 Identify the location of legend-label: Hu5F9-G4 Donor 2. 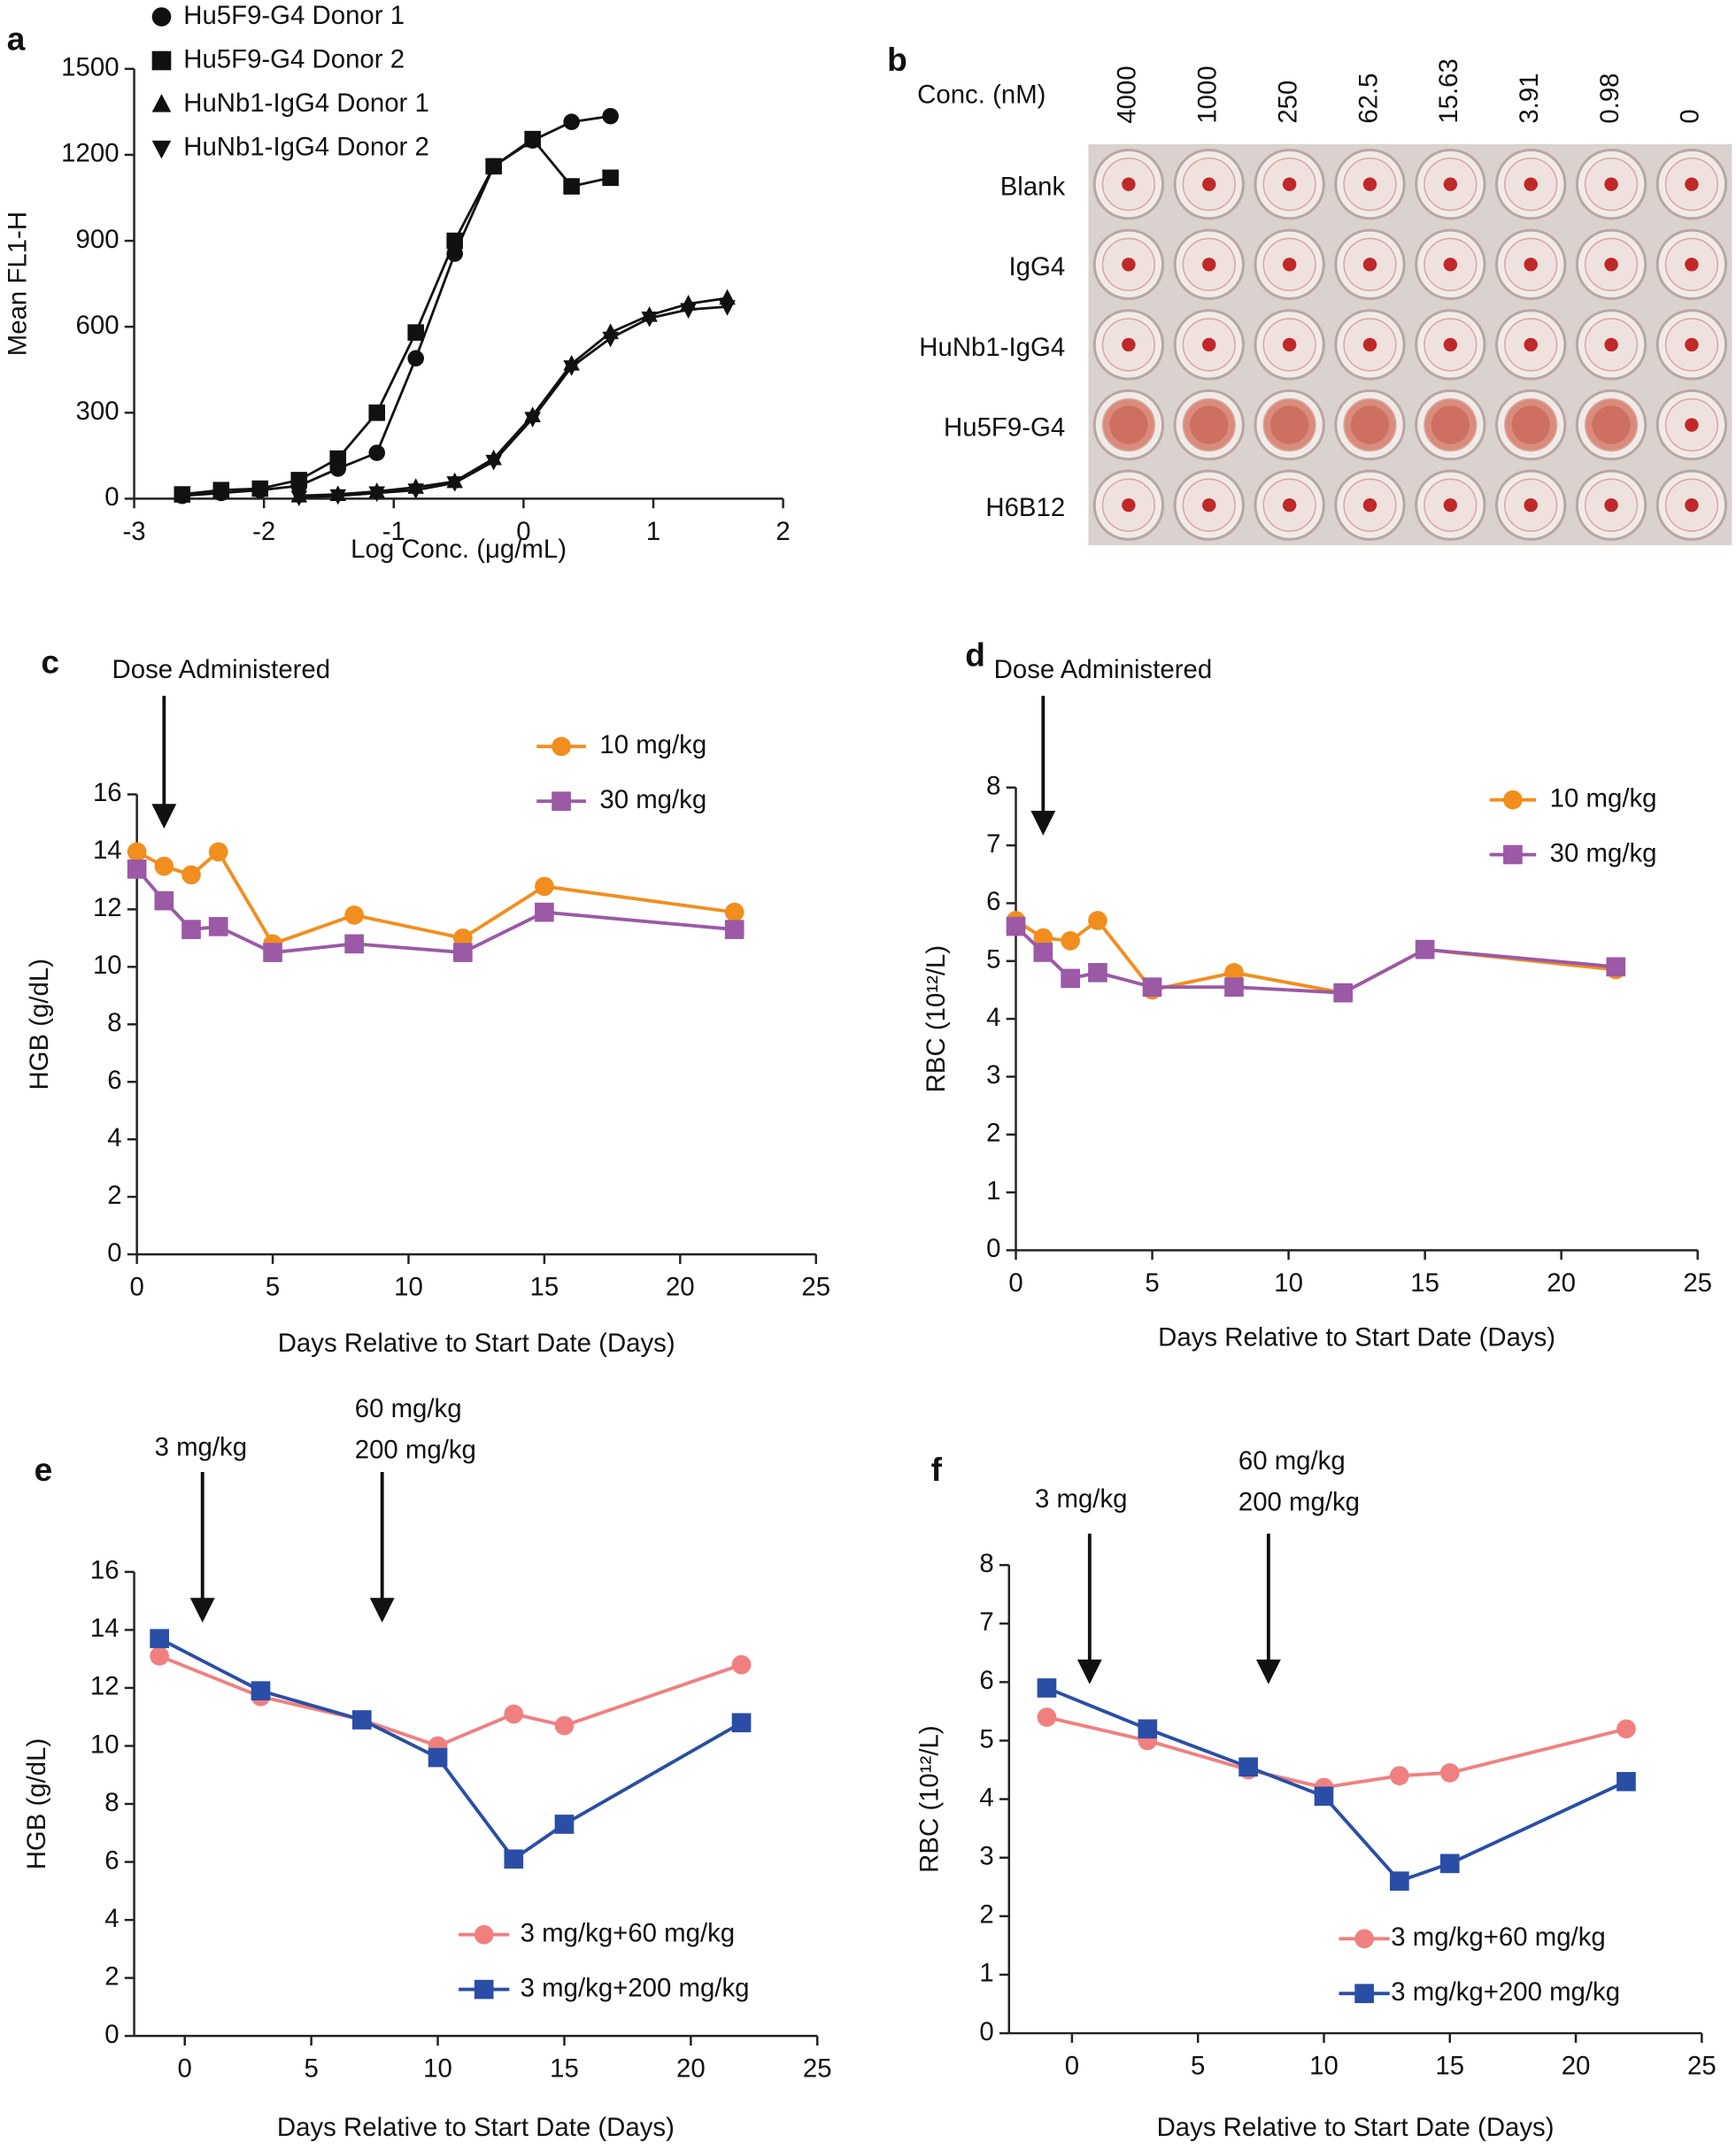
(294, 58).